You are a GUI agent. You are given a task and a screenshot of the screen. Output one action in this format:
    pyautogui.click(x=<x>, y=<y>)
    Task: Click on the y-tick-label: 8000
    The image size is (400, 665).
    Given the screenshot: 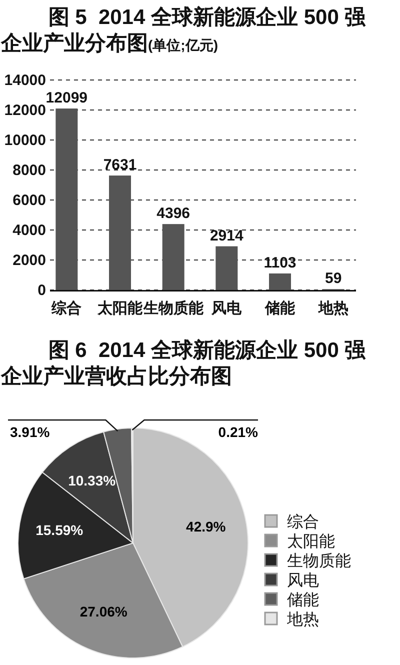 What is the action you would take?
    pyautogui.click(x=29, y=170)
    